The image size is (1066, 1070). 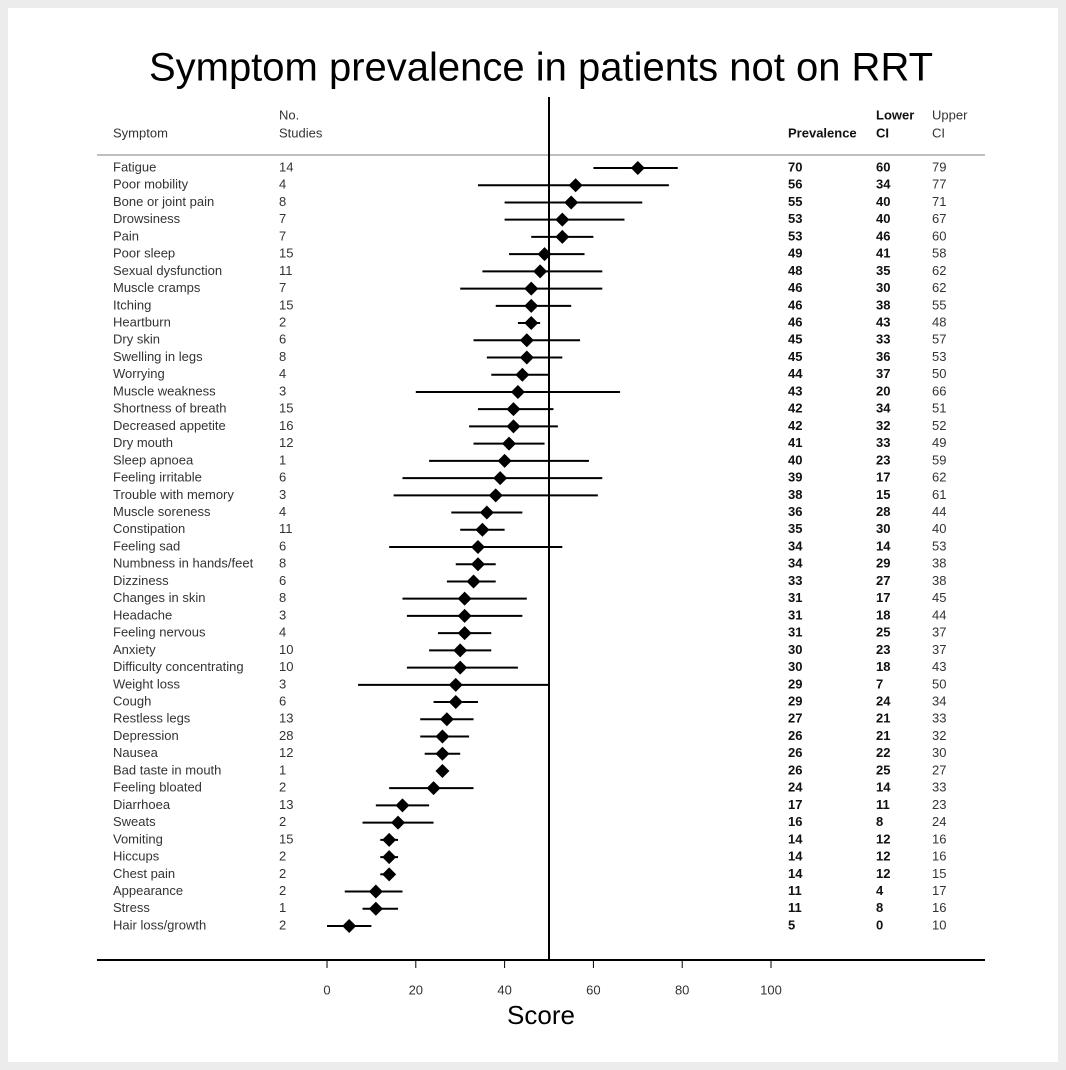 I want to click on x-tick-label: 60, so click(x=593, y=989).